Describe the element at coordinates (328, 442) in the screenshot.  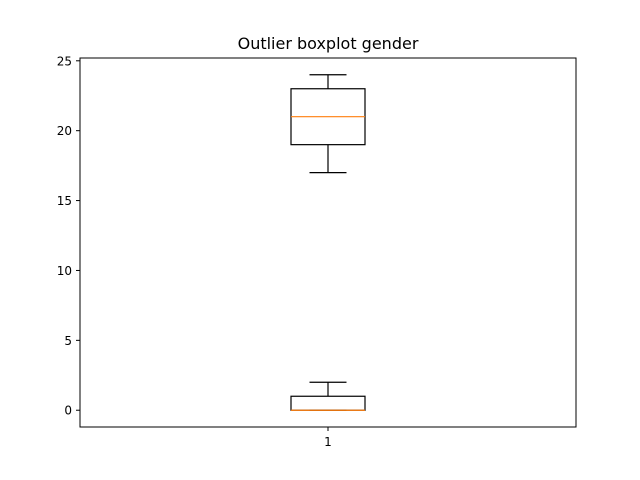
I see `x-tick-label: 1` at that location.